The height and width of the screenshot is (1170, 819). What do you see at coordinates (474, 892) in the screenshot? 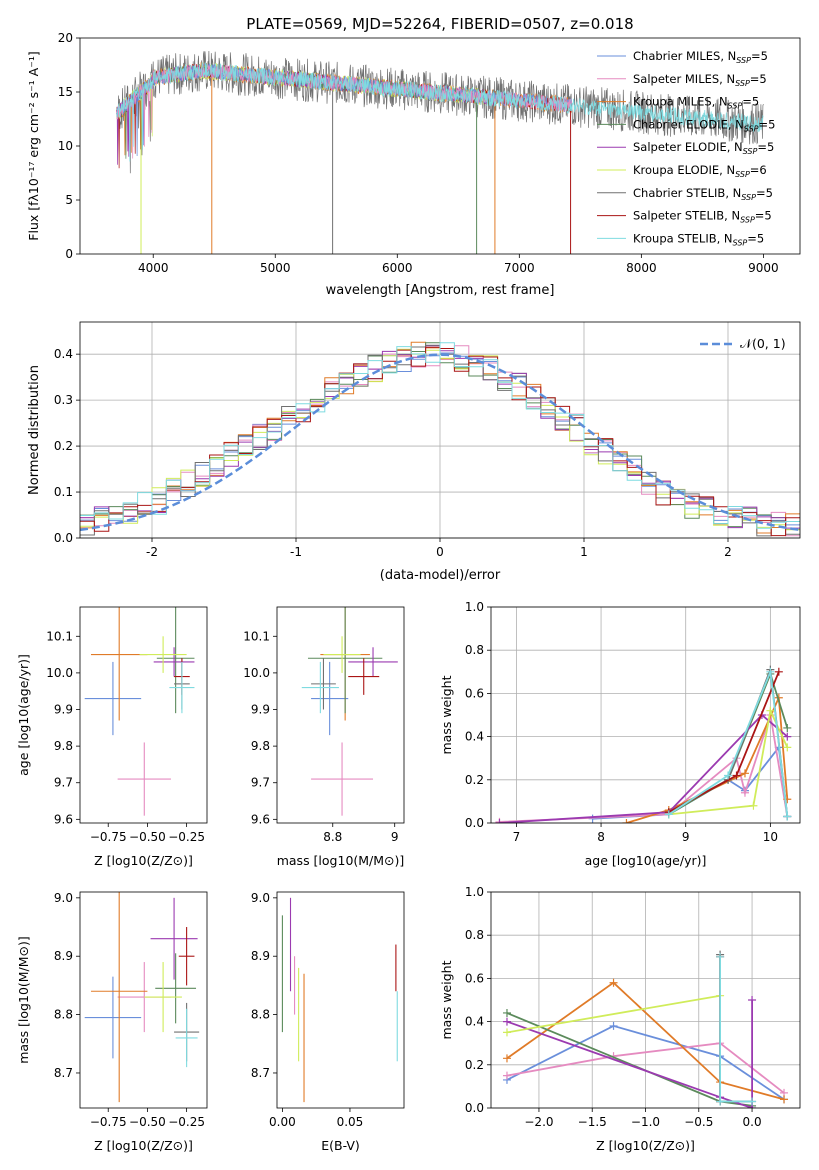
I see `z-weight-ytick-label: 1.0` at bounding box center [474, 892].